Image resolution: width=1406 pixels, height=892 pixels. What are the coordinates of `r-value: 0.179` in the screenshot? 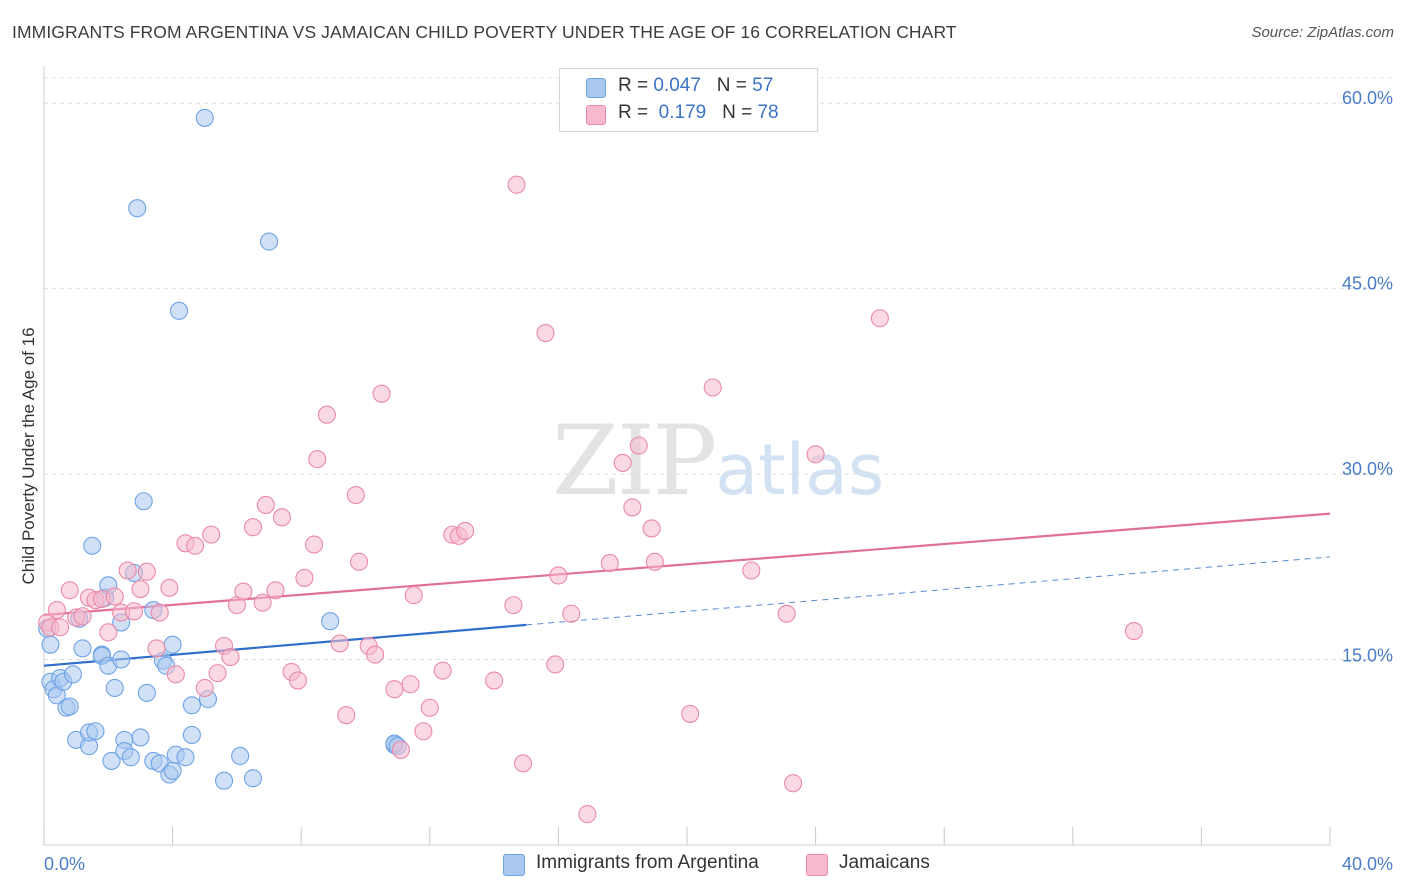 It's located at (682, 112).